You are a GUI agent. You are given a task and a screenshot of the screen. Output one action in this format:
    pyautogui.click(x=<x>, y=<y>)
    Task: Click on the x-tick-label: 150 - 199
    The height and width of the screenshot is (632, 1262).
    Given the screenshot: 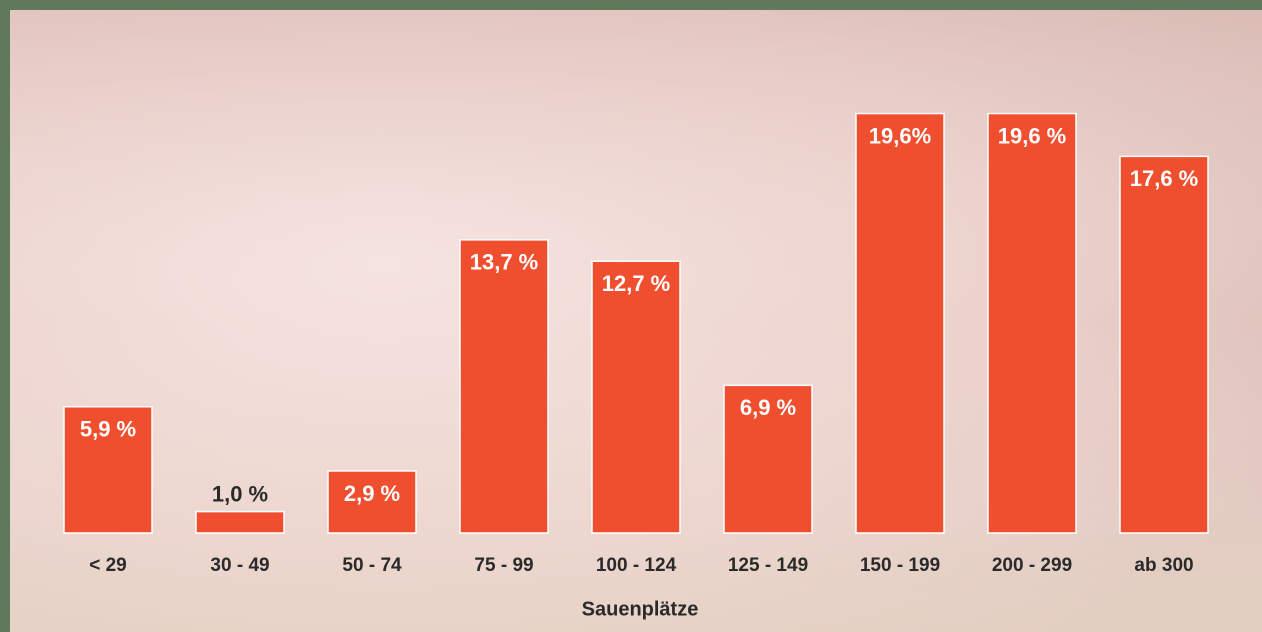 What is the action you would take?
    pyautogui.click(x=900, y=565)
    